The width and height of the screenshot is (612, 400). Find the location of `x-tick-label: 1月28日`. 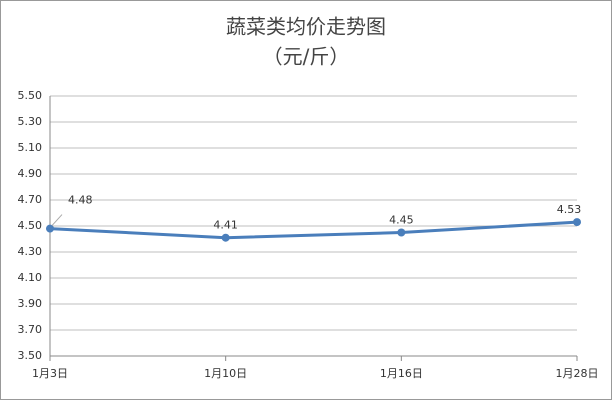

x-tick-label: 1月28日 is located at coordinates (577, 373).